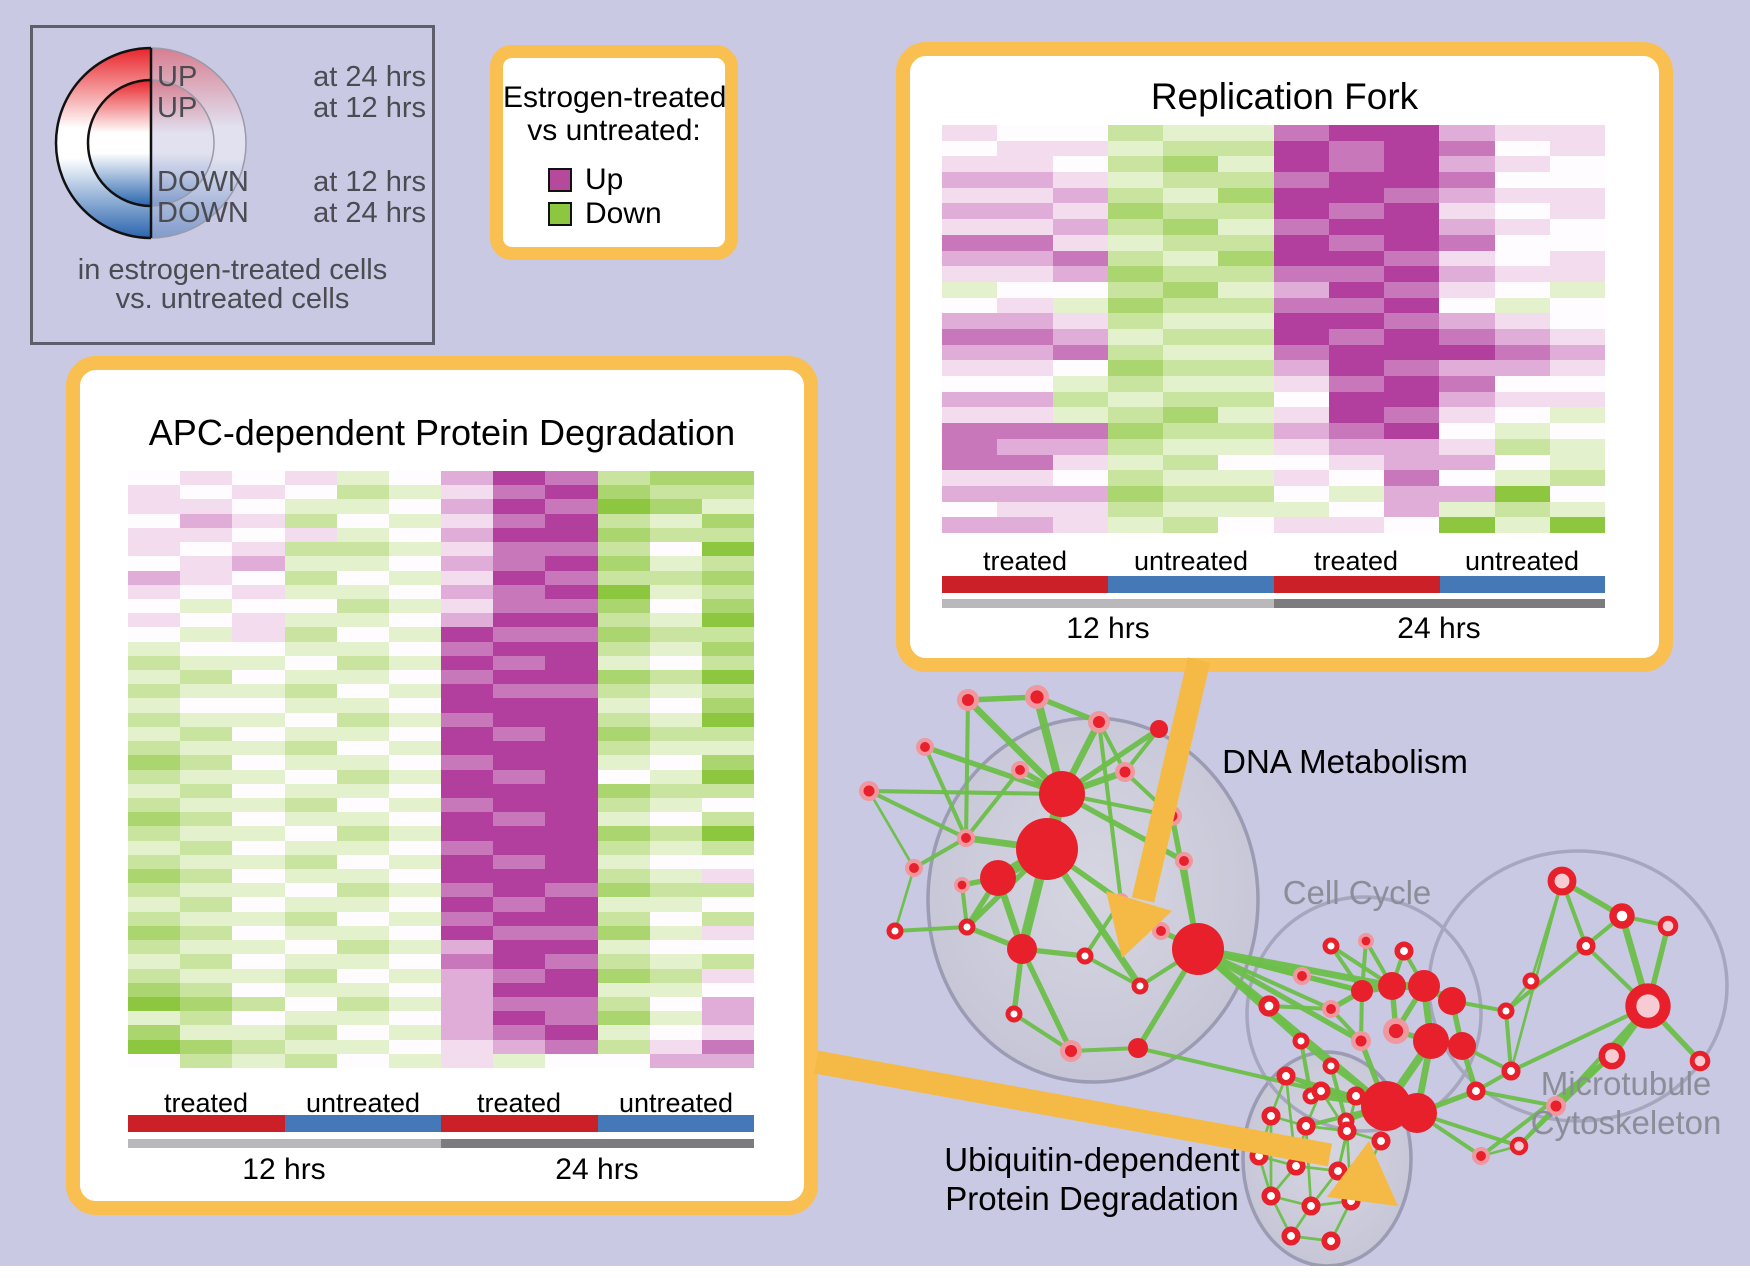 The width and height of the screenshot is (1750, 1279). What do you see at coordinates (614, 152) in the screenshot?
I see `estrogen-legend-box: Estrogen-treated vs untreated: Up Down` at bounding box center [614, 152].